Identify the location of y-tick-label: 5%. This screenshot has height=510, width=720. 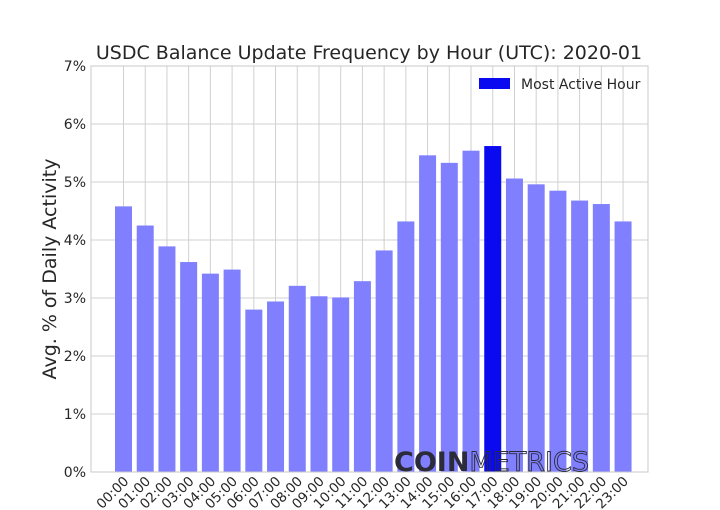
(75, 183).